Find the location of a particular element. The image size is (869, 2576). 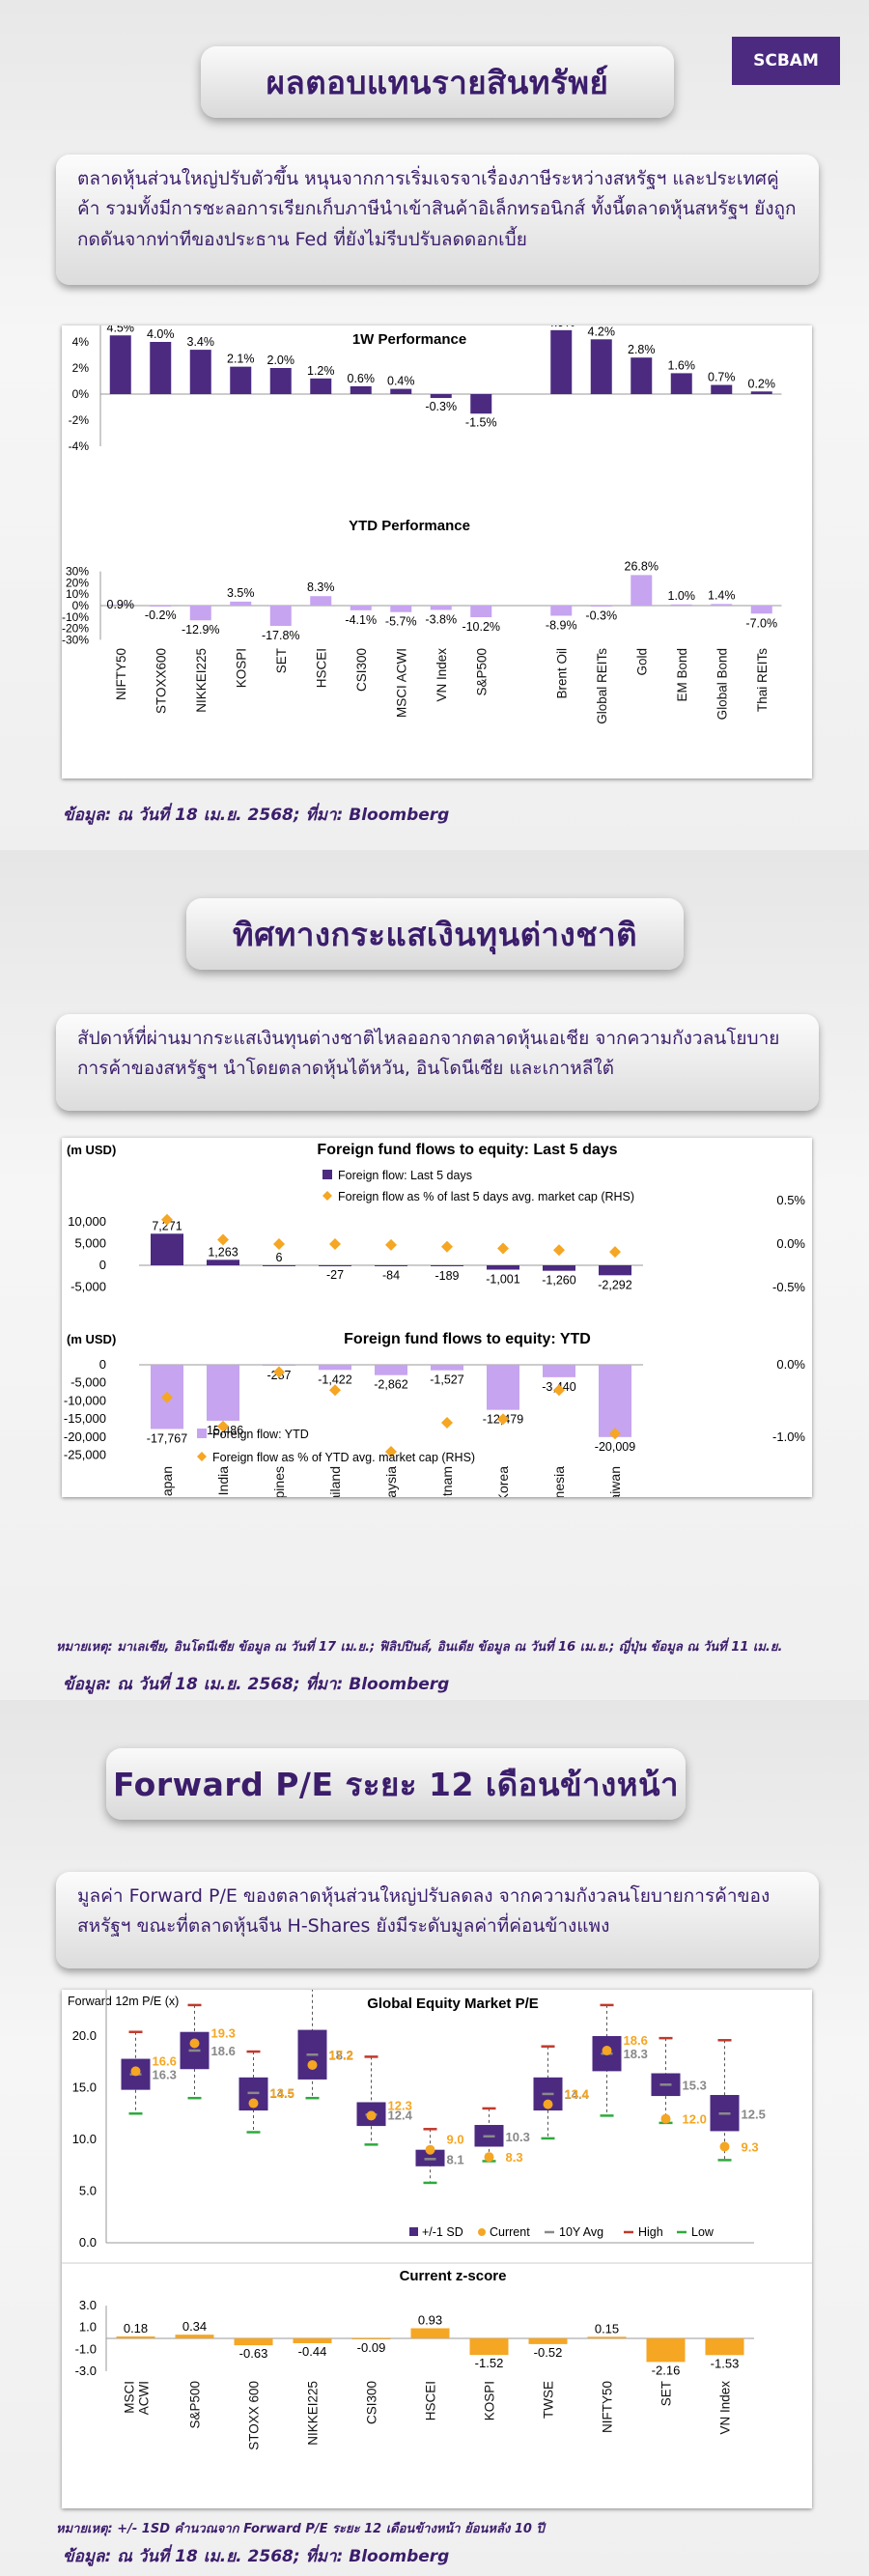

y2-tick-label: 0.0% is located at coordinates (790, 1364).